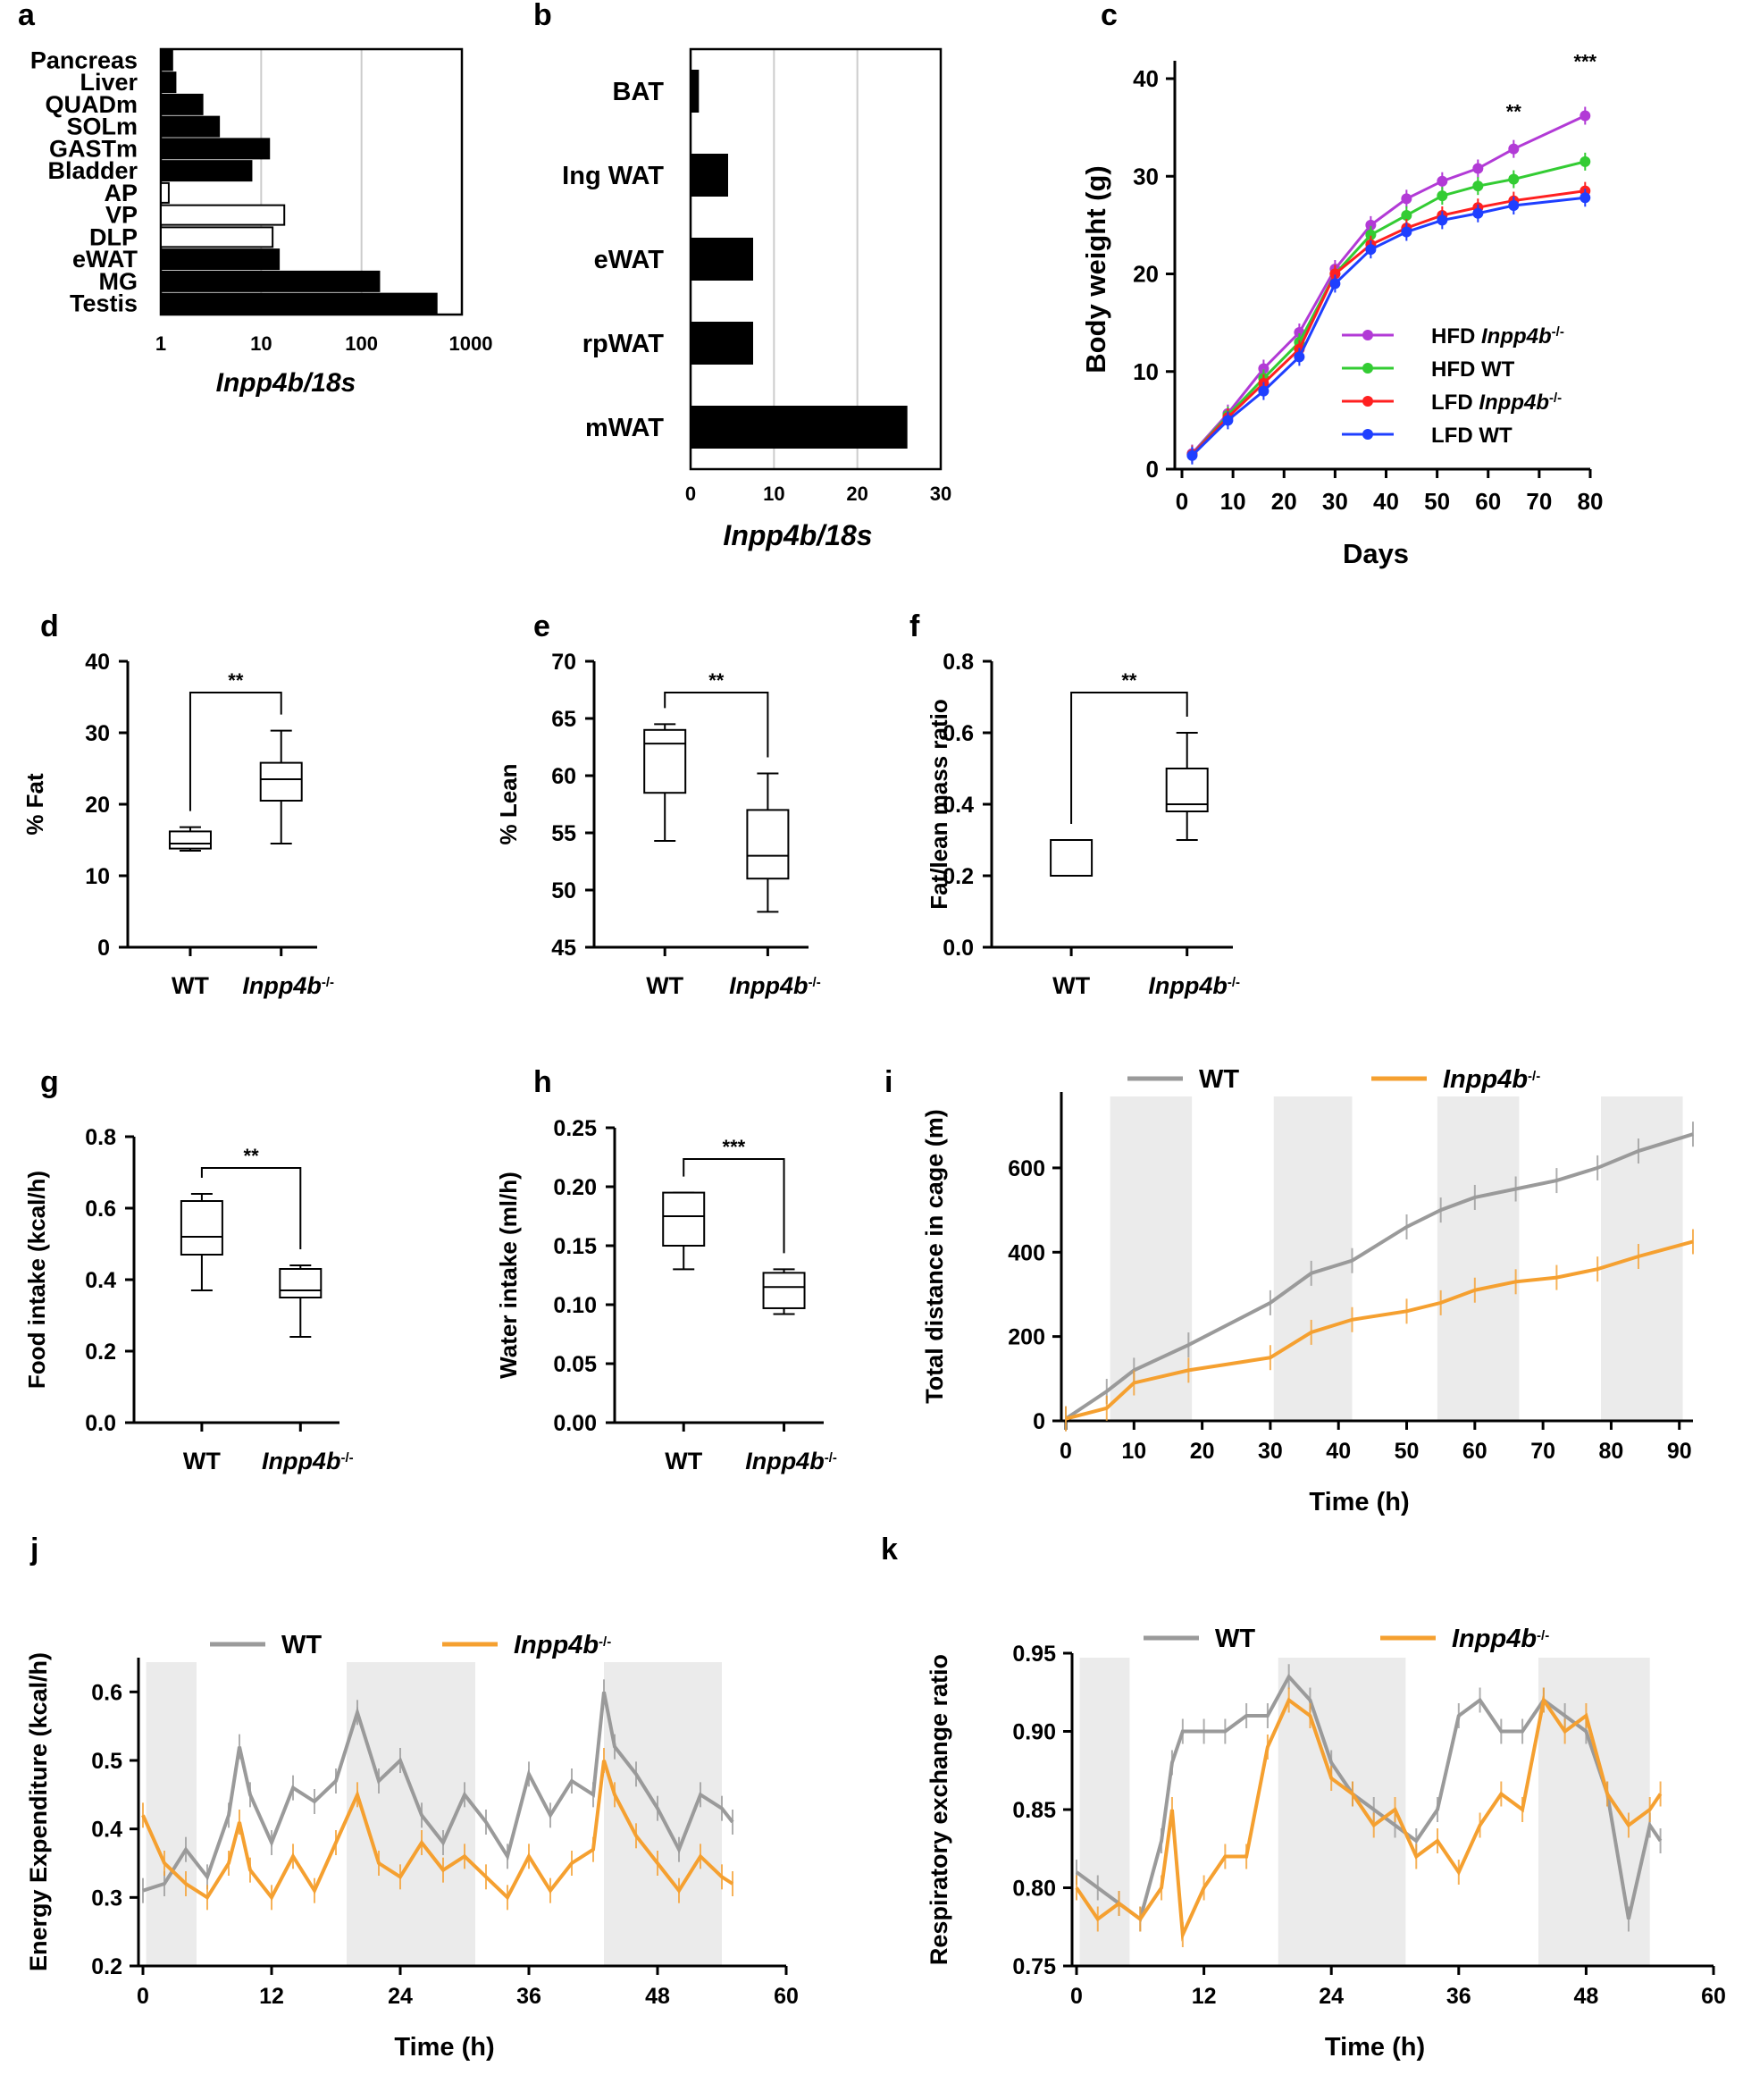 The image size is (1743, 2100). Describe the element at coordinates (92, 170) in the screenshot. I see `a-category-label: Bladder` at that location.